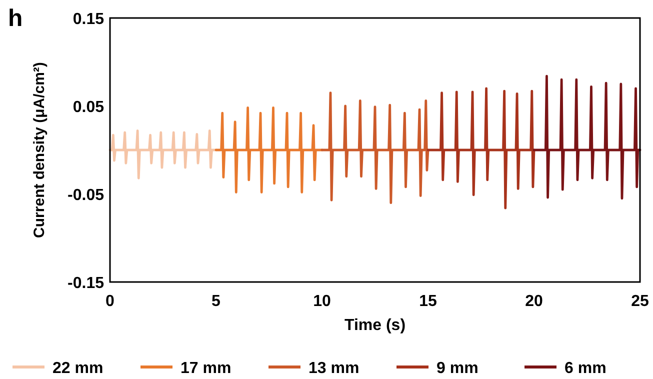 This screenshot has width=653, height=379. What do you see at coordinates (322, 301) in the screenshot?
I see `x-tick-label: 10` at bounding box center [322, 301].